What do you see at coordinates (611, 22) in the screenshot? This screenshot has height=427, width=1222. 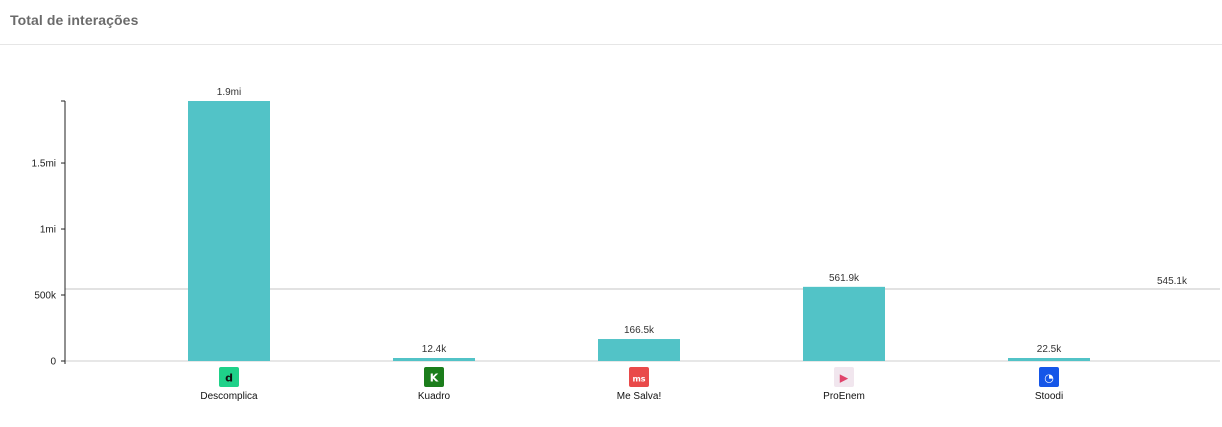 I see `chart-header: Total de interações` at bounding box center [611, 22].